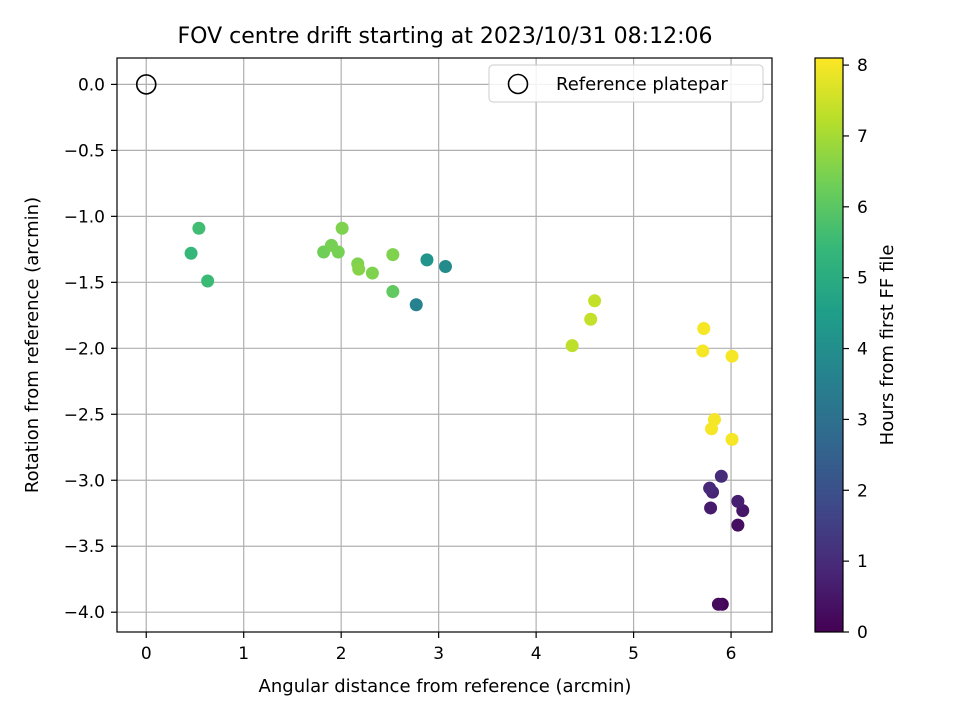  Describe the element at coordinates (862, 66) in the screenshot. I see `colorbar-tick-label: 8` at that location.